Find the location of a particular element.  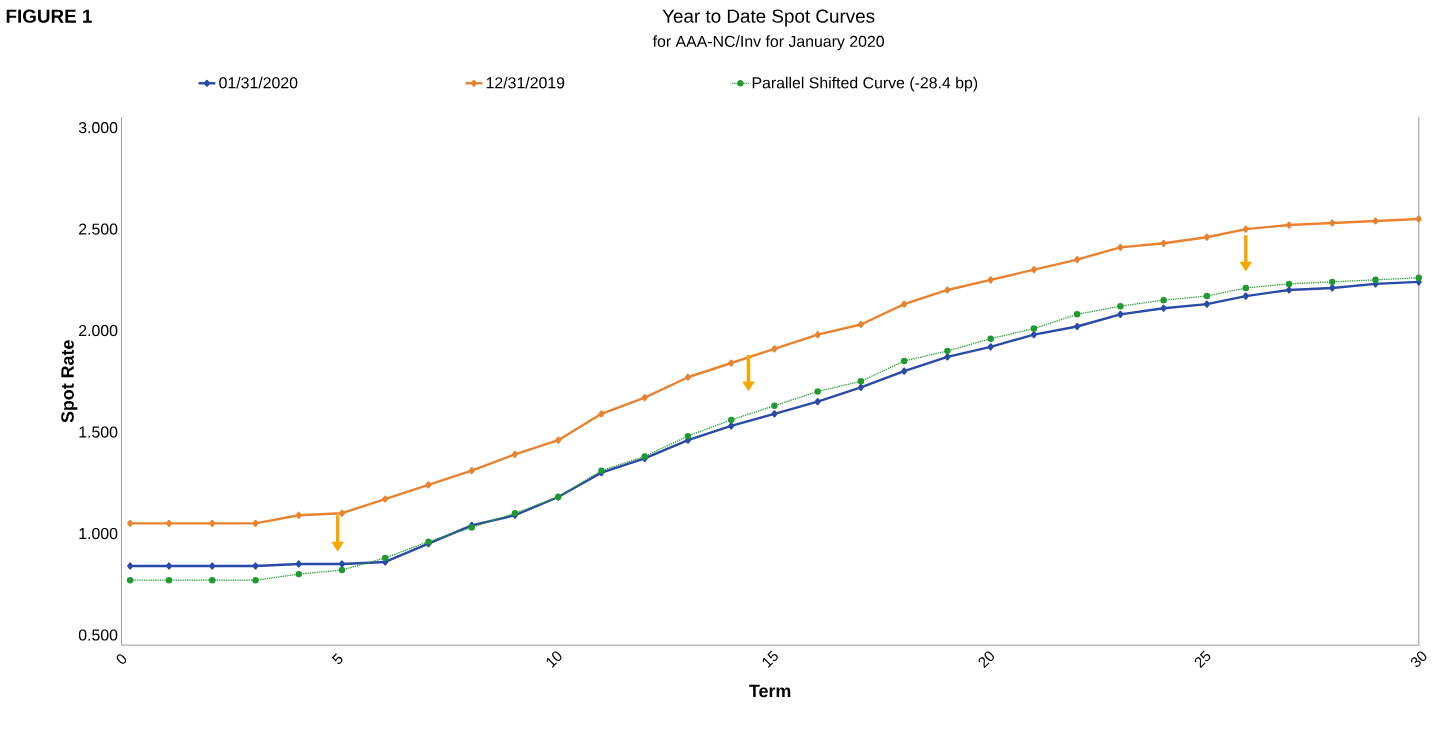

x-tick-label: 5 is located at coordinates (337, 659).